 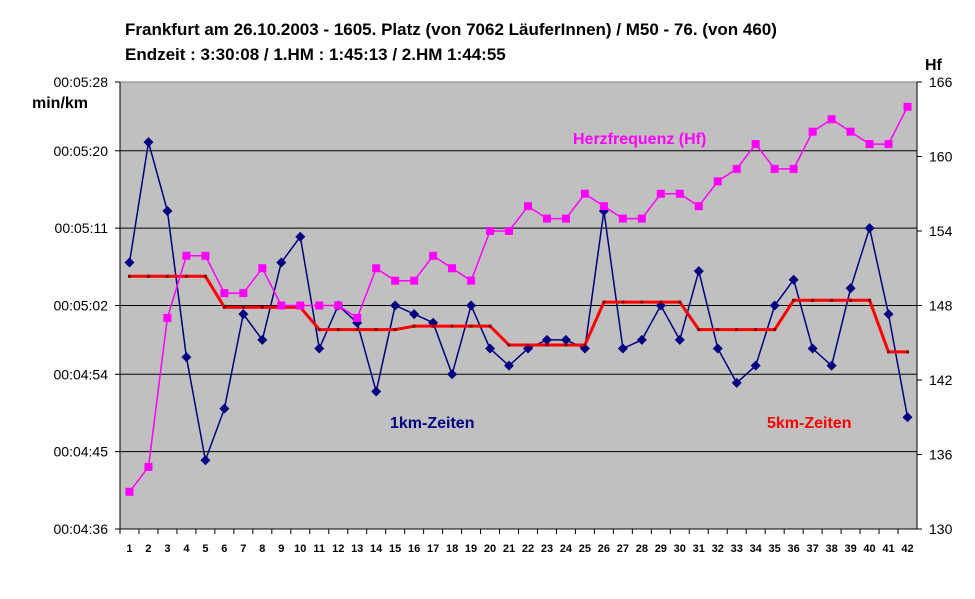 I want to click on x-axis-tick-label-20: 20, so click(x=490, y=549).